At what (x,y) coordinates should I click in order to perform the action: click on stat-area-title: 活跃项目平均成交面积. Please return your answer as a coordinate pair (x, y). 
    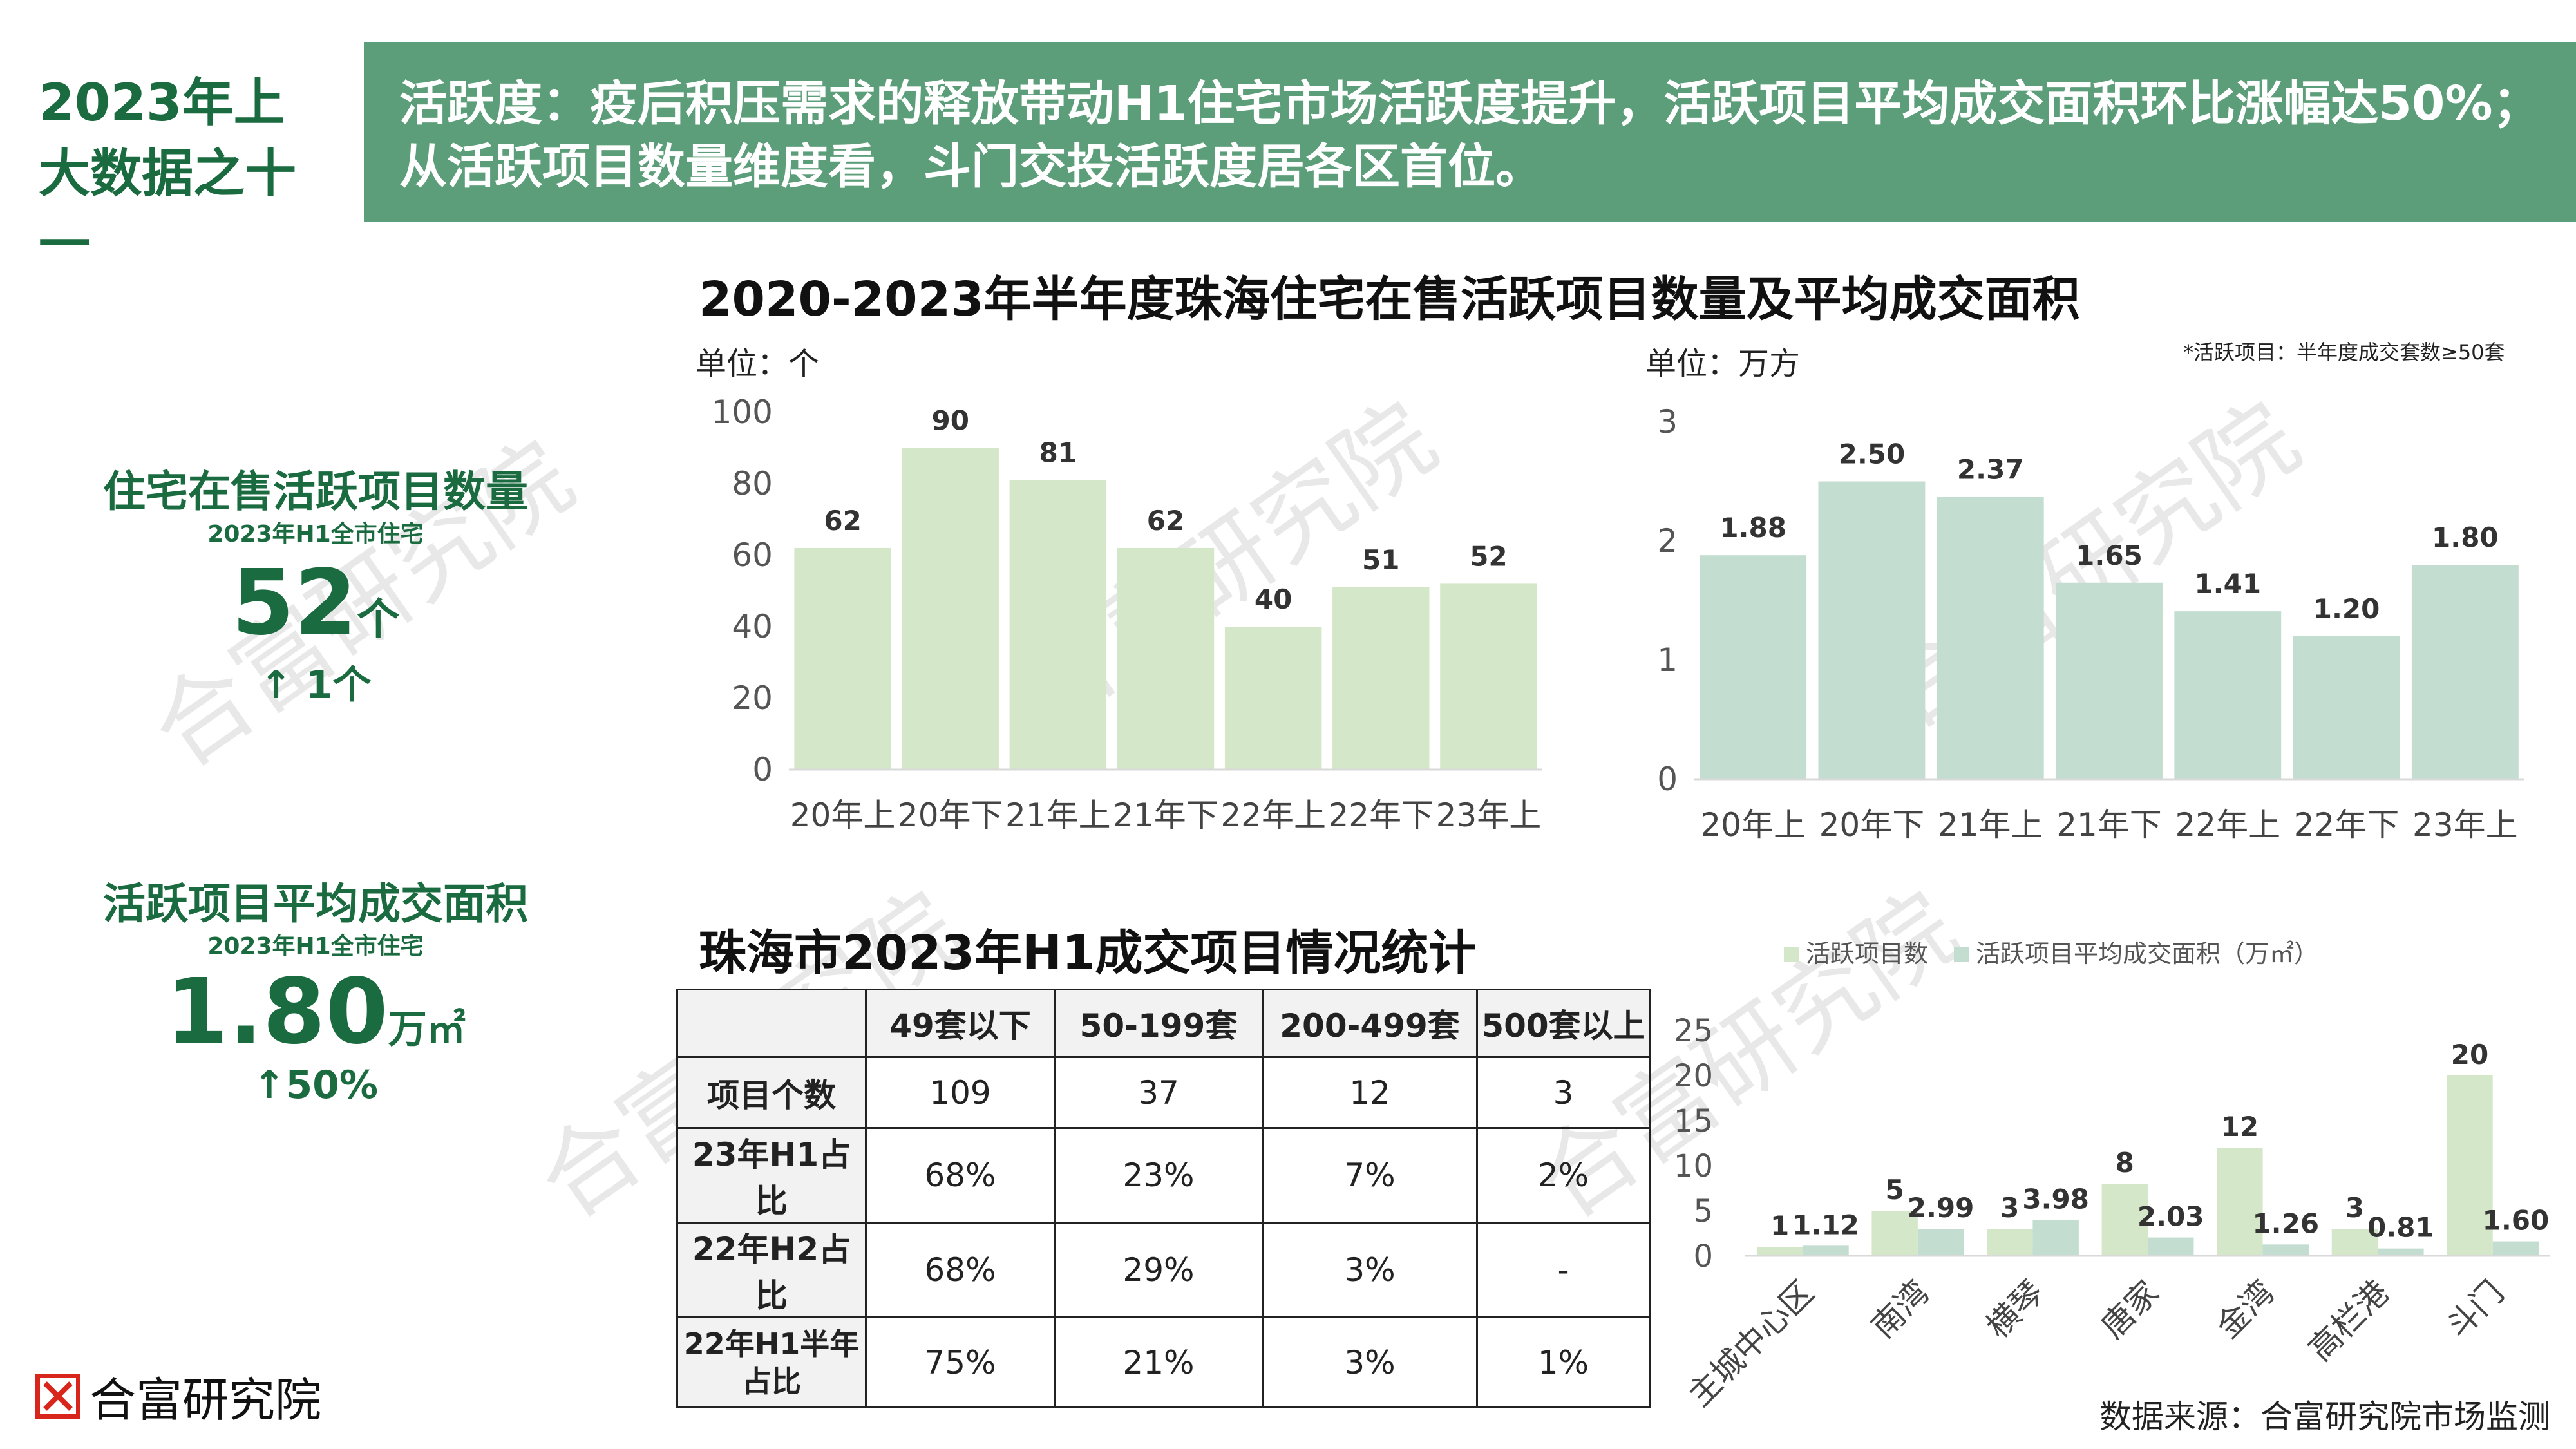
    Looking at the image, I should click on (315, 904).